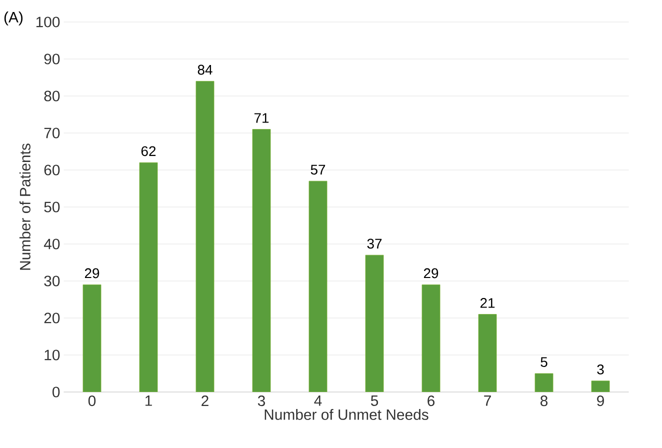 The image size is (662, 448). What do you see at coordinates (52, 318) in the screenshot?
I see `y-tick-label: 20` at bounding box center [52, 318].